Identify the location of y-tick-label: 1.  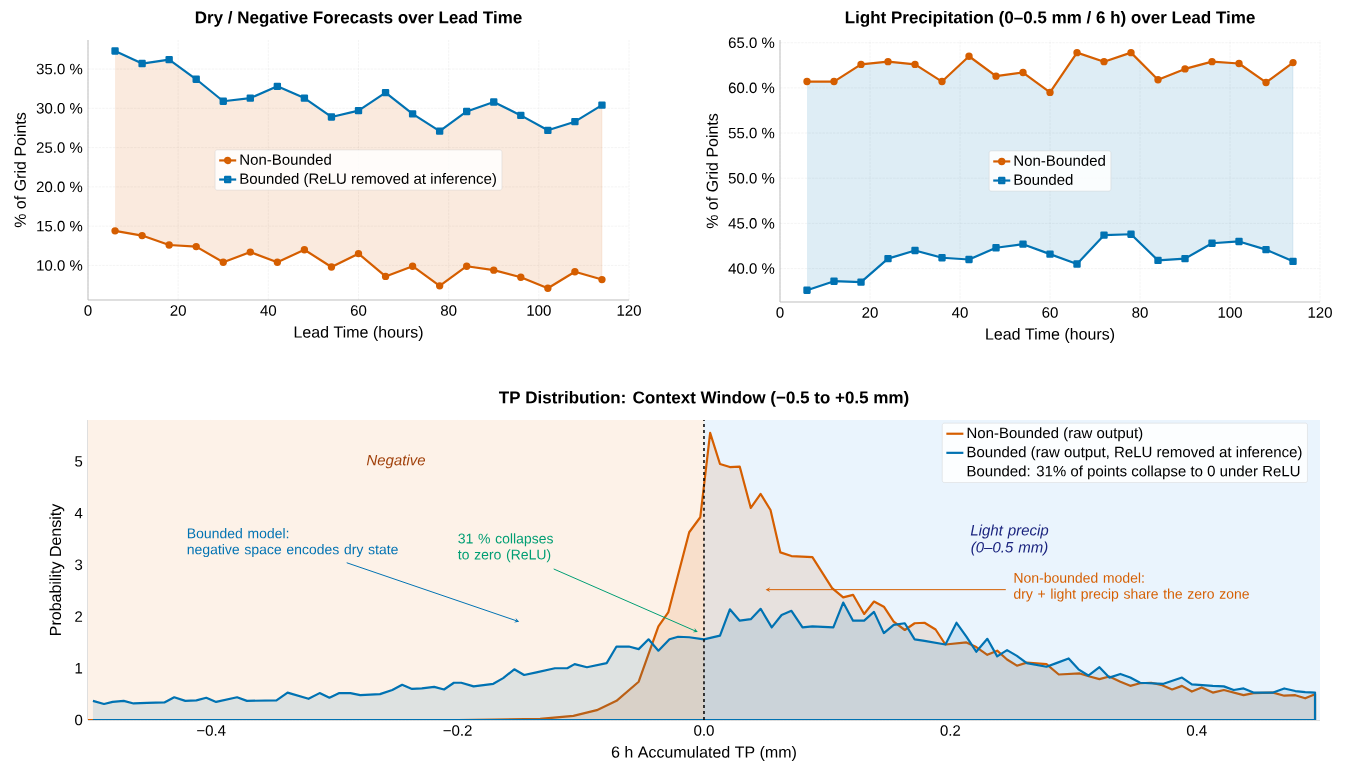
(79, 668).